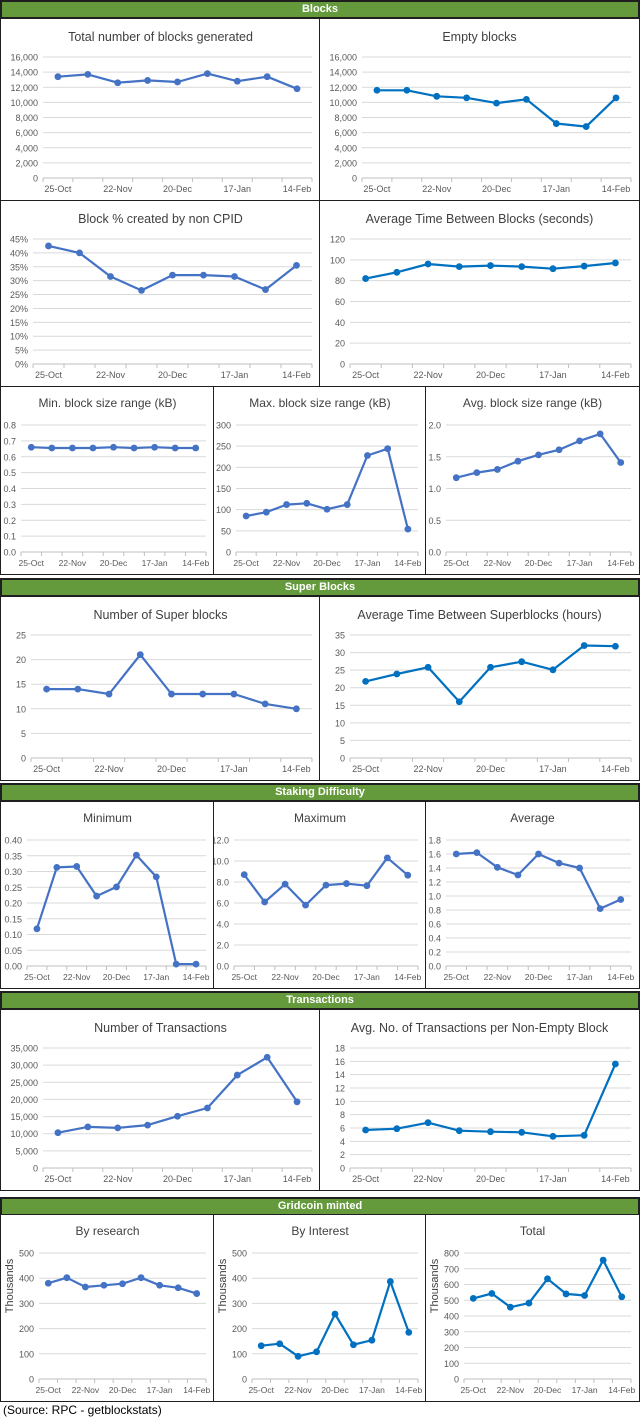 This screenshot has width=640, height=1423. What do you see at coordinates (342, 1115) in the screenshot?
I see `y-tick-label: 8` at bounding box center [342, 1115].